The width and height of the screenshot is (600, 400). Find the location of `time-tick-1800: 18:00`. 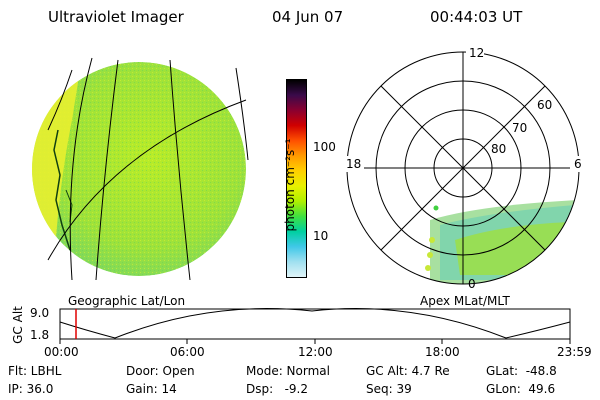

time-tick-1800: 18:00 is located at coordinates (442, 352).